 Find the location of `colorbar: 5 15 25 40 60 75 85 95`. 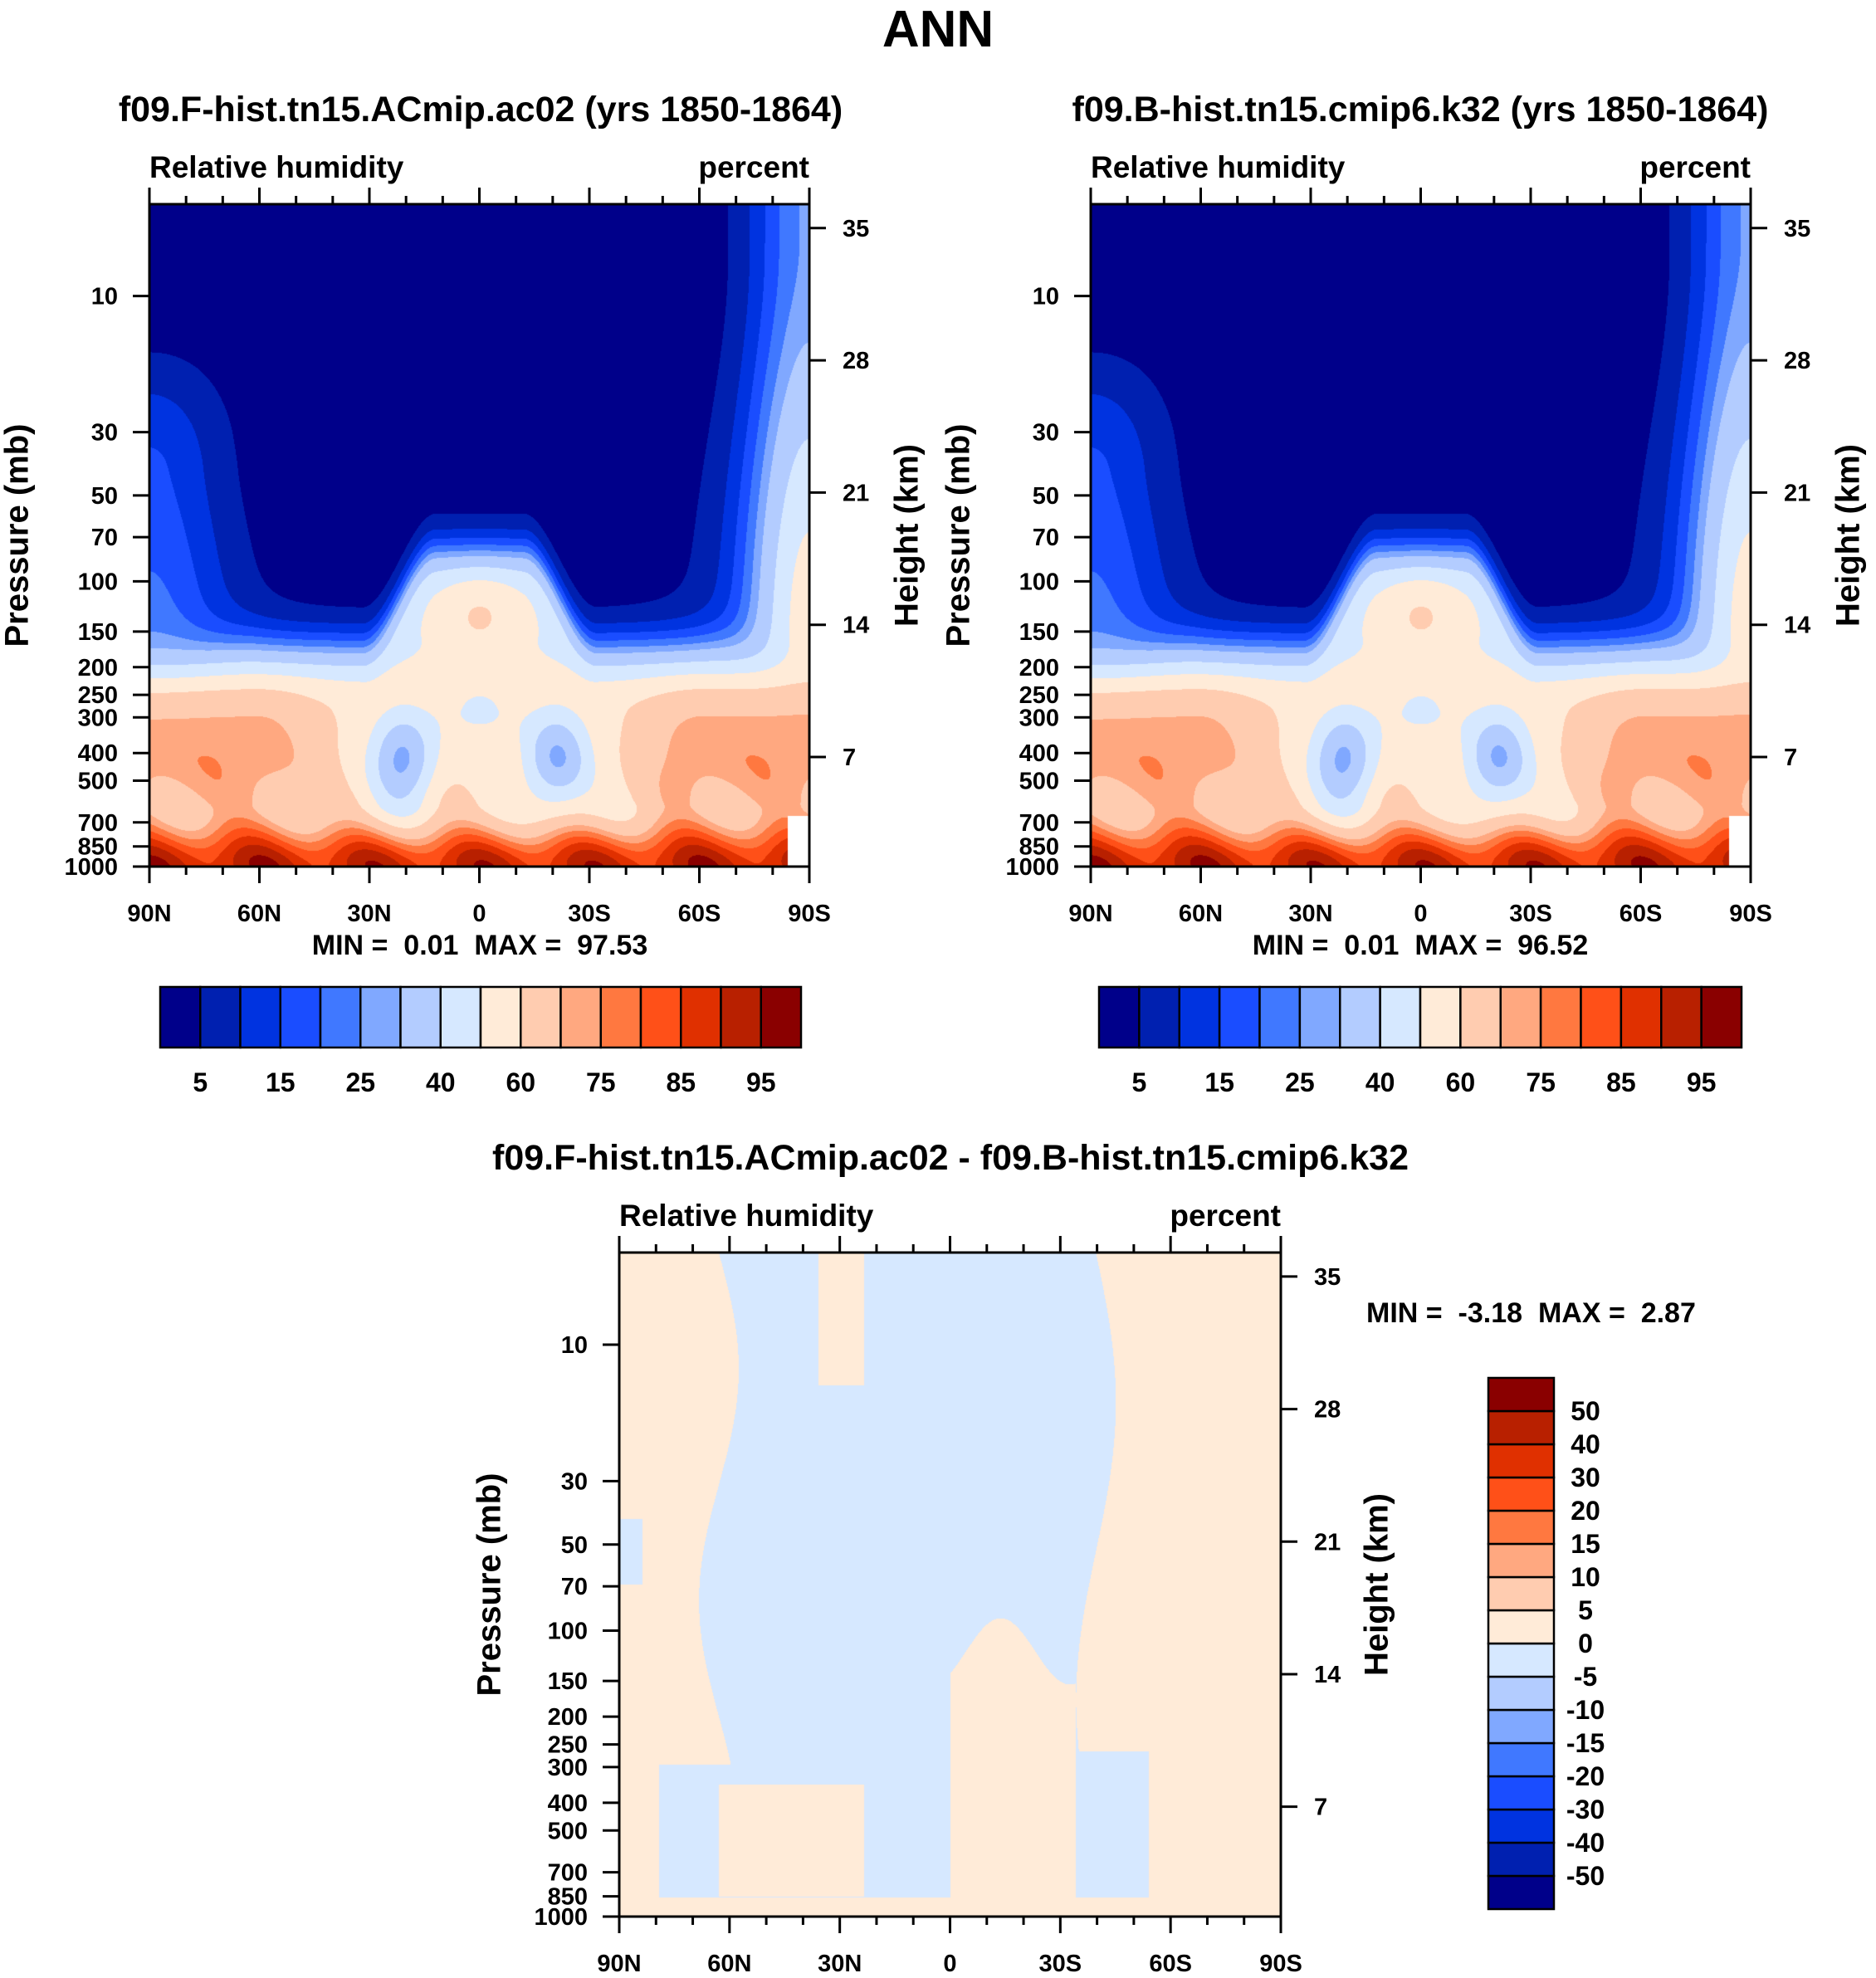

colorbar: 5 15 25 40 60 75 85 95 is located at coordinates (481, 1041).